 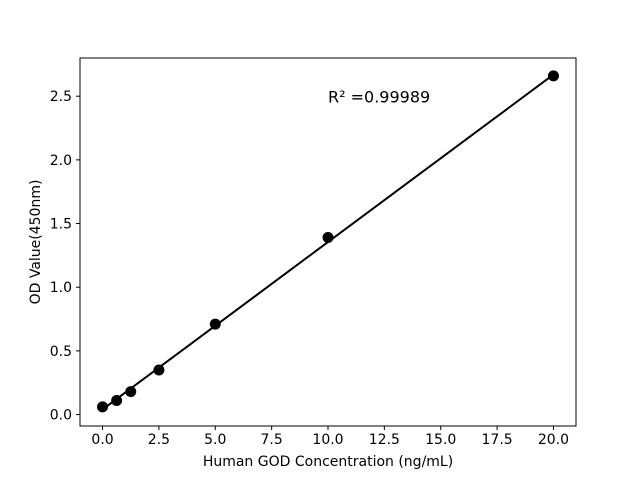 What do you see at coordinates (61, 161) in the screenshot?
I see `y-tick-label: 2.0` at bounding box center [61, 161].